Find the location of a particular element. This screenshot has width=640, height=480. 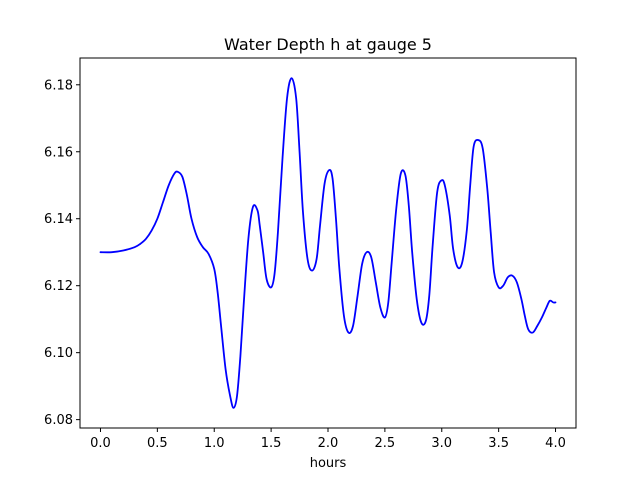

x-tick-label: 2.5 is located at coordinates (385, 443).